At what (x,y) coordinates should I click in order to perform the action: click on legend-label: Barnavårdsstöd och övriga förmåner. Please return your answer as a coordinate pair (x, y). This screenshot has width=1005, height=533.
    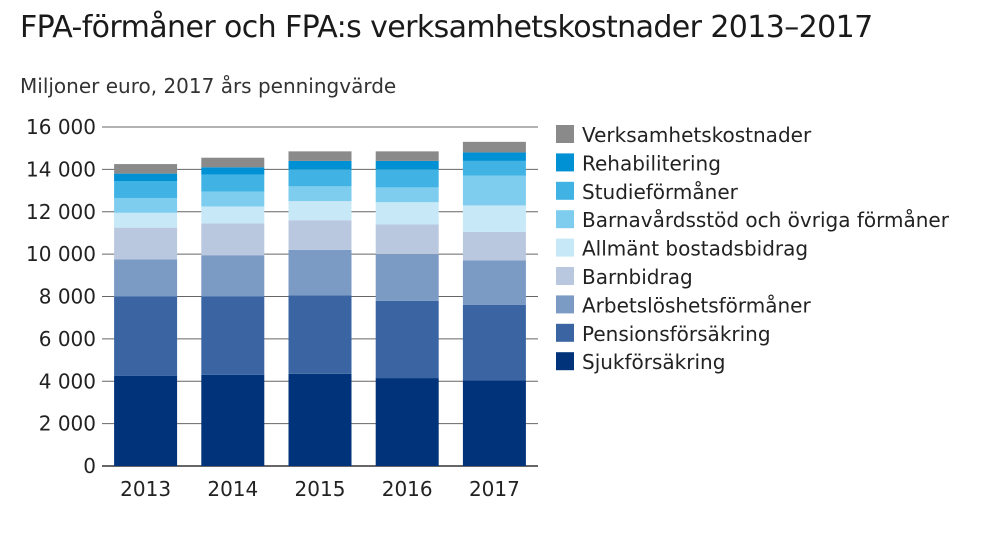
    Looking at the image, I should click on (766, 220).